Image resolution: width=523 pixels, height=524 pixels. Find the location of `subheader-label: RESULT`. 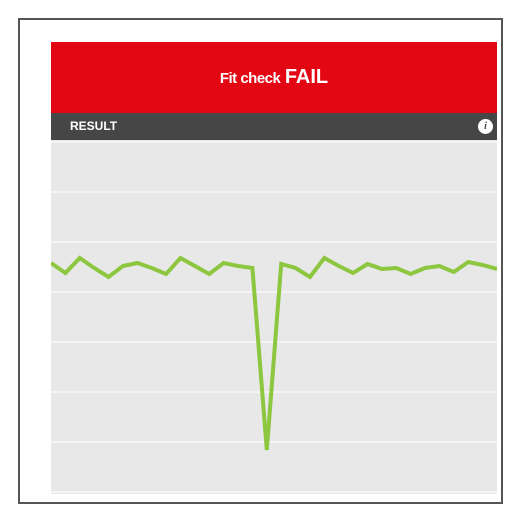

subheader-label: RESULT is located at coordinates (94, 126).